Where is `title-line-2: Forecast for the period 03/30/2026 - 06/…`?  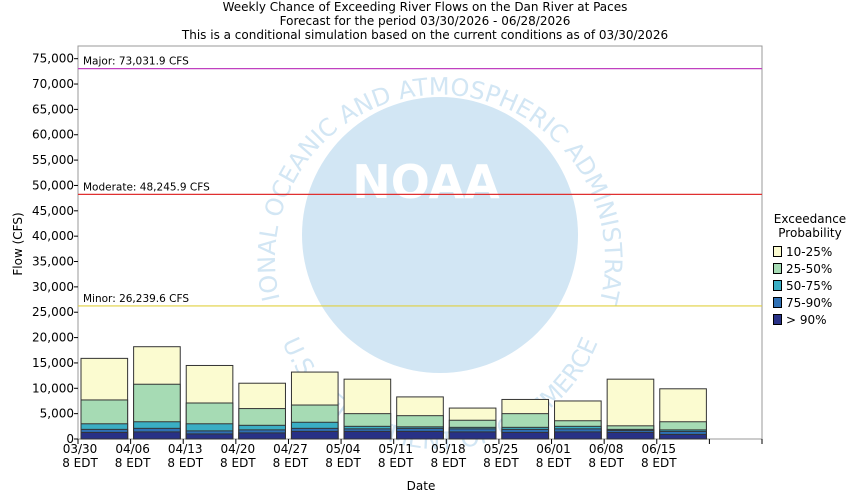
title-line-2: Forecast for the period 03/30/2026 - 06/… is located at coordinates (425, 21).